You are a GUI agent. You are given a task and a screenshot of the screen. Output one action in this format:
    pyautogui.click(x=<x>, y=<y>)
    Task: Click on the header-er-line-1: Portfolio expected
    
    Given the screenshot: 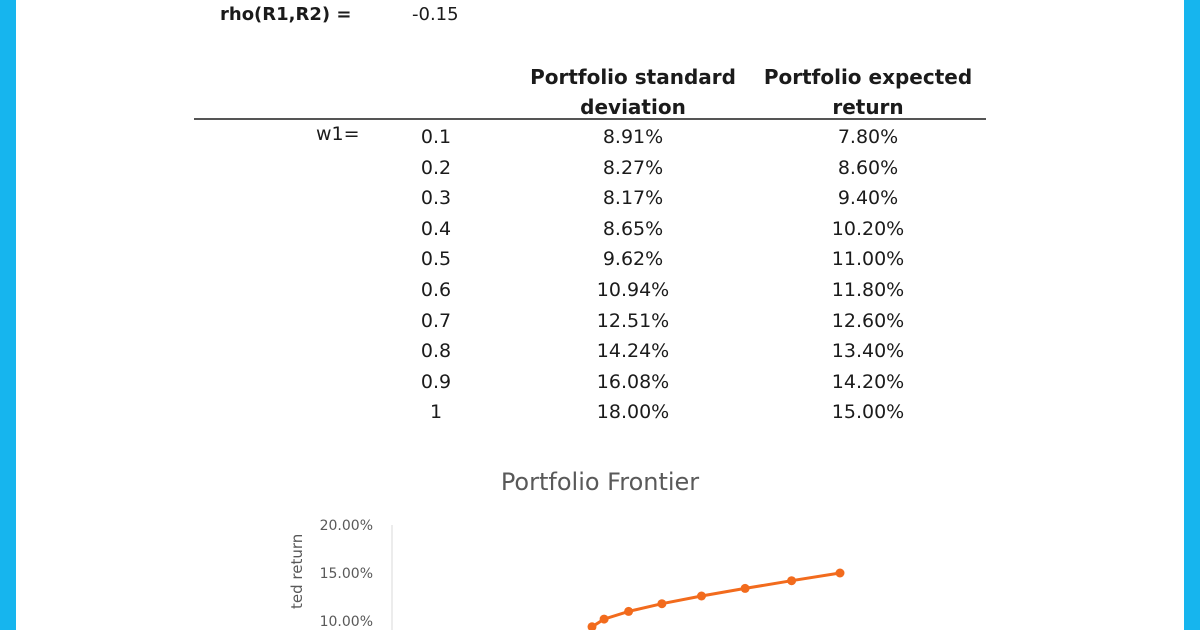 What is the action you would take?
    pyautogui.click(x=868, y=77)
    